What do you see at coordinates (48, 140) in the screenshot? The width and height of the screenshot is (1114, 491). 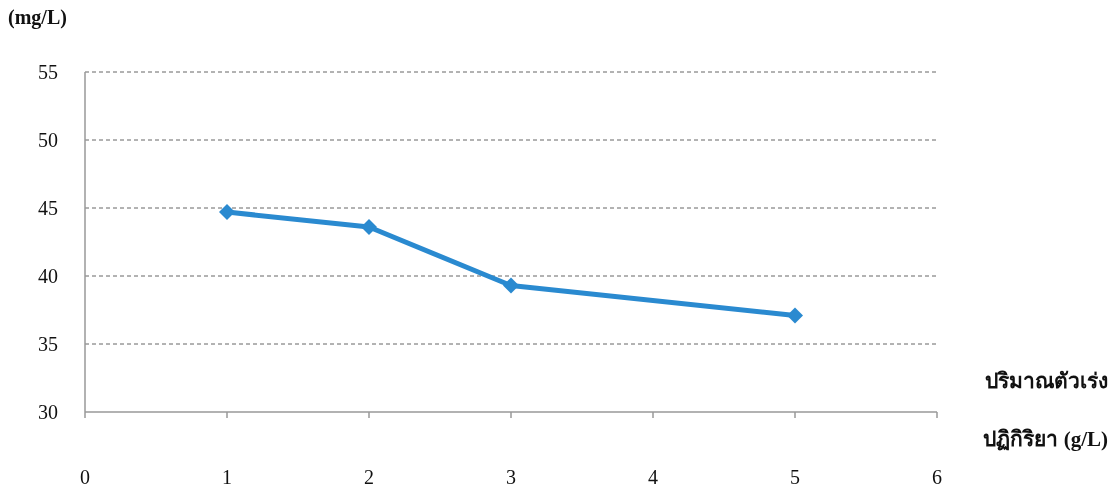 I see `y-tick-label: 50` at bounding box center [48, 140].